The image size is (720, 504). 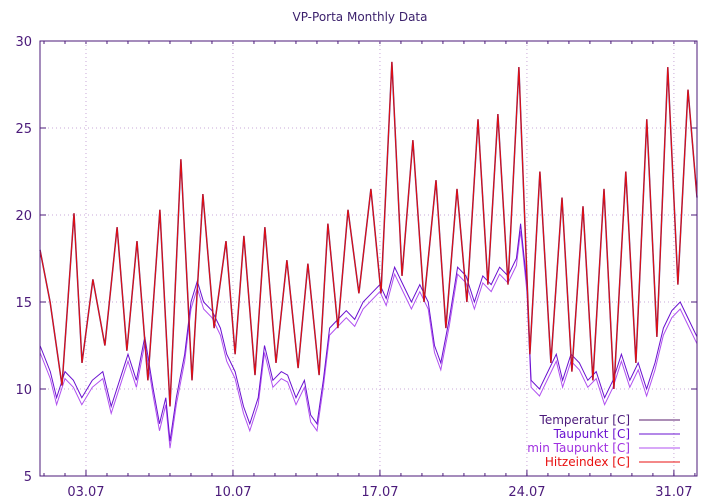 What do you see at coordinates (360, 17) in the screenshot?
I see `chart-title: VP-Porta Monthly Data` at bounding box center [360, 17].